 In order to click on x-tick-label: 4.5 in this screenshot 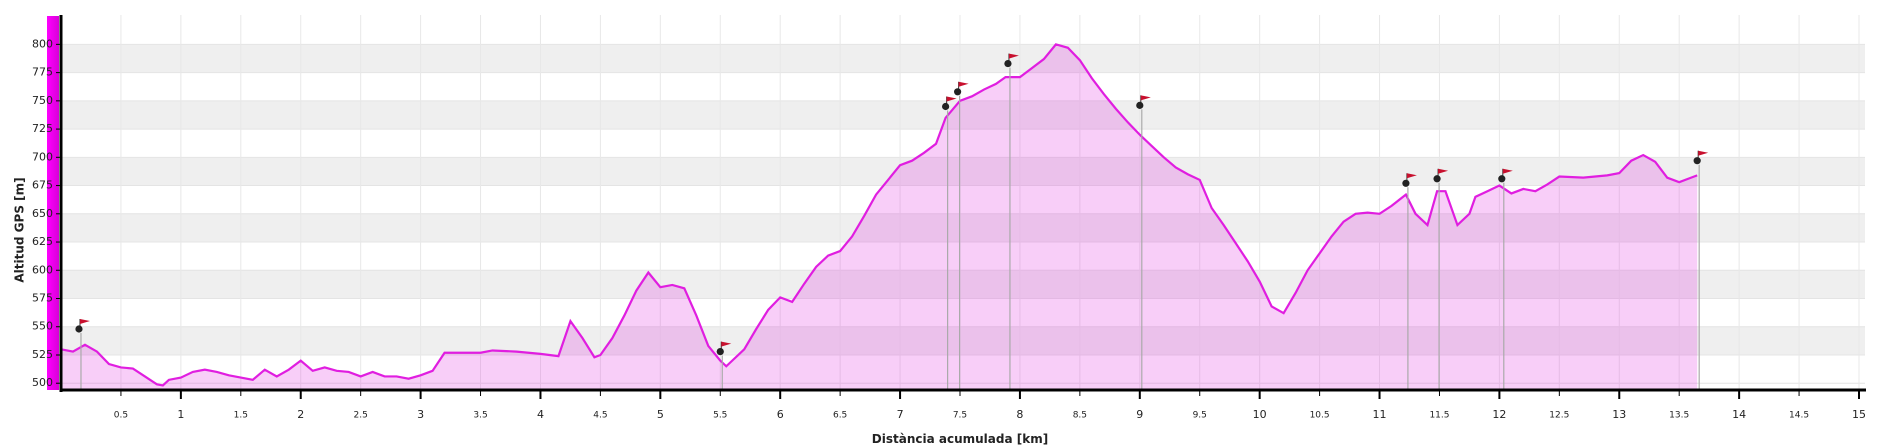, I will do `click(600, 416)`.